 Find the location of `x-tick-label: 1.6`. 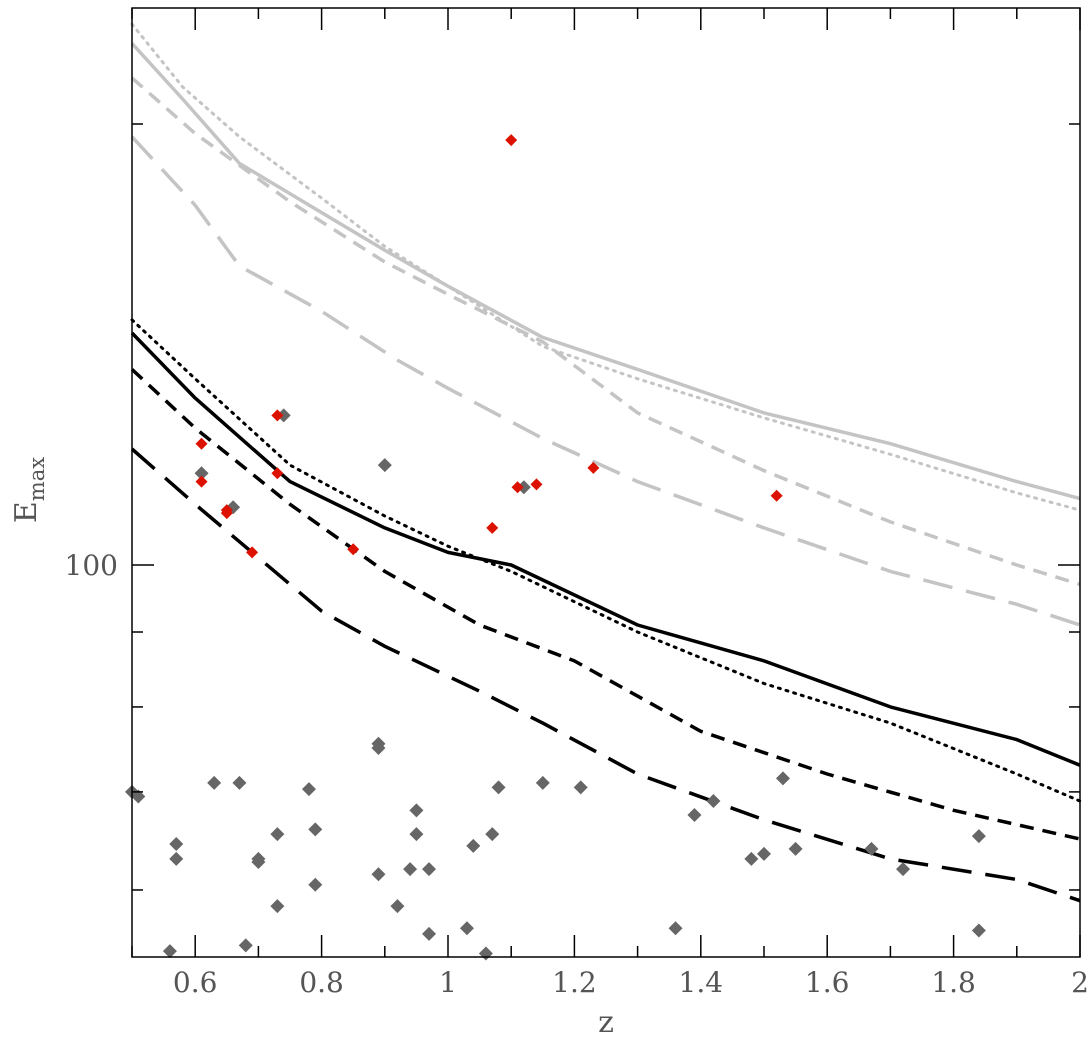

x-tick-label: 1.6 is located at coordinates (827, 982).